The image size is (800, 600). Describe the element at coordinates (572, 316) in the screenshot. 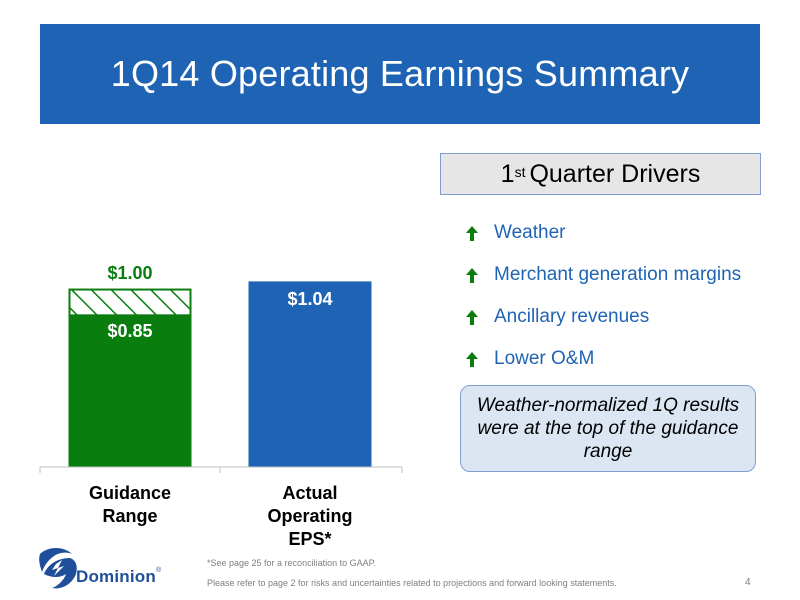

I see `driver-label: Ancillary revenues` at that location.